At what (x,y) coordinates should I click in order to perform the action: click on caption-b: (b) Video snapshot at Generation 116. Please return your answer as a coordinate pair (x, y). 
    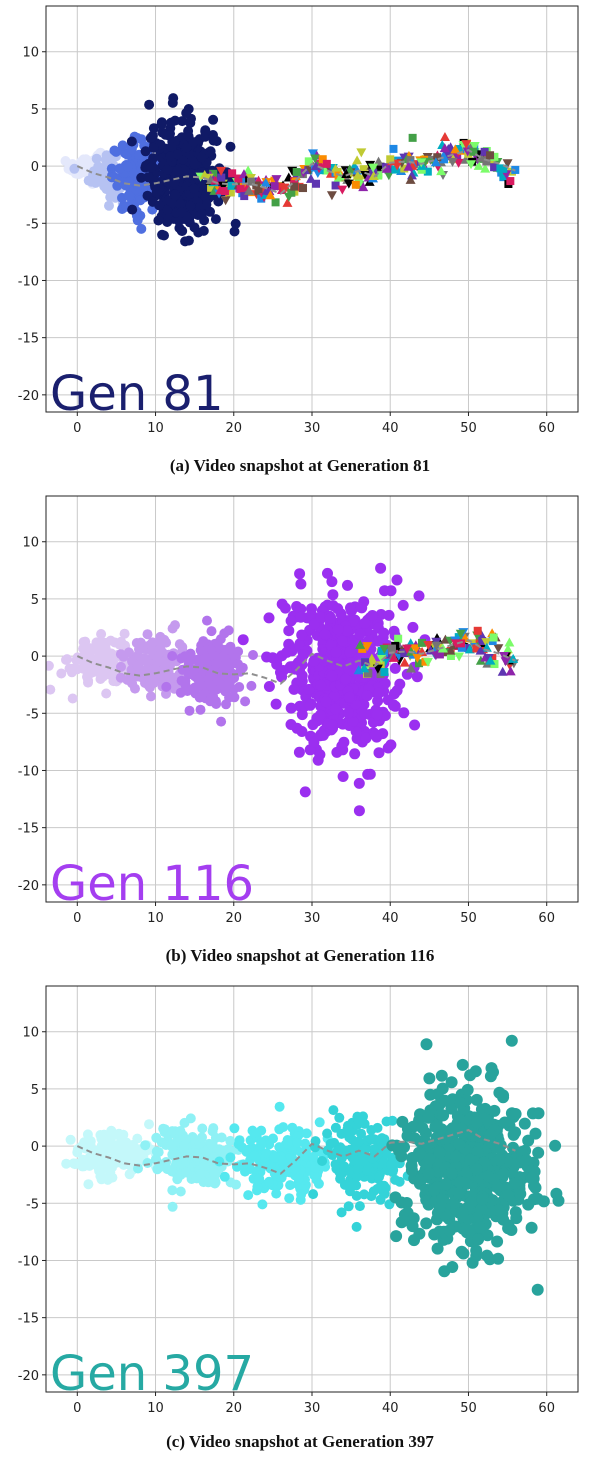
    Looking at the image, I should click on (300, 955).